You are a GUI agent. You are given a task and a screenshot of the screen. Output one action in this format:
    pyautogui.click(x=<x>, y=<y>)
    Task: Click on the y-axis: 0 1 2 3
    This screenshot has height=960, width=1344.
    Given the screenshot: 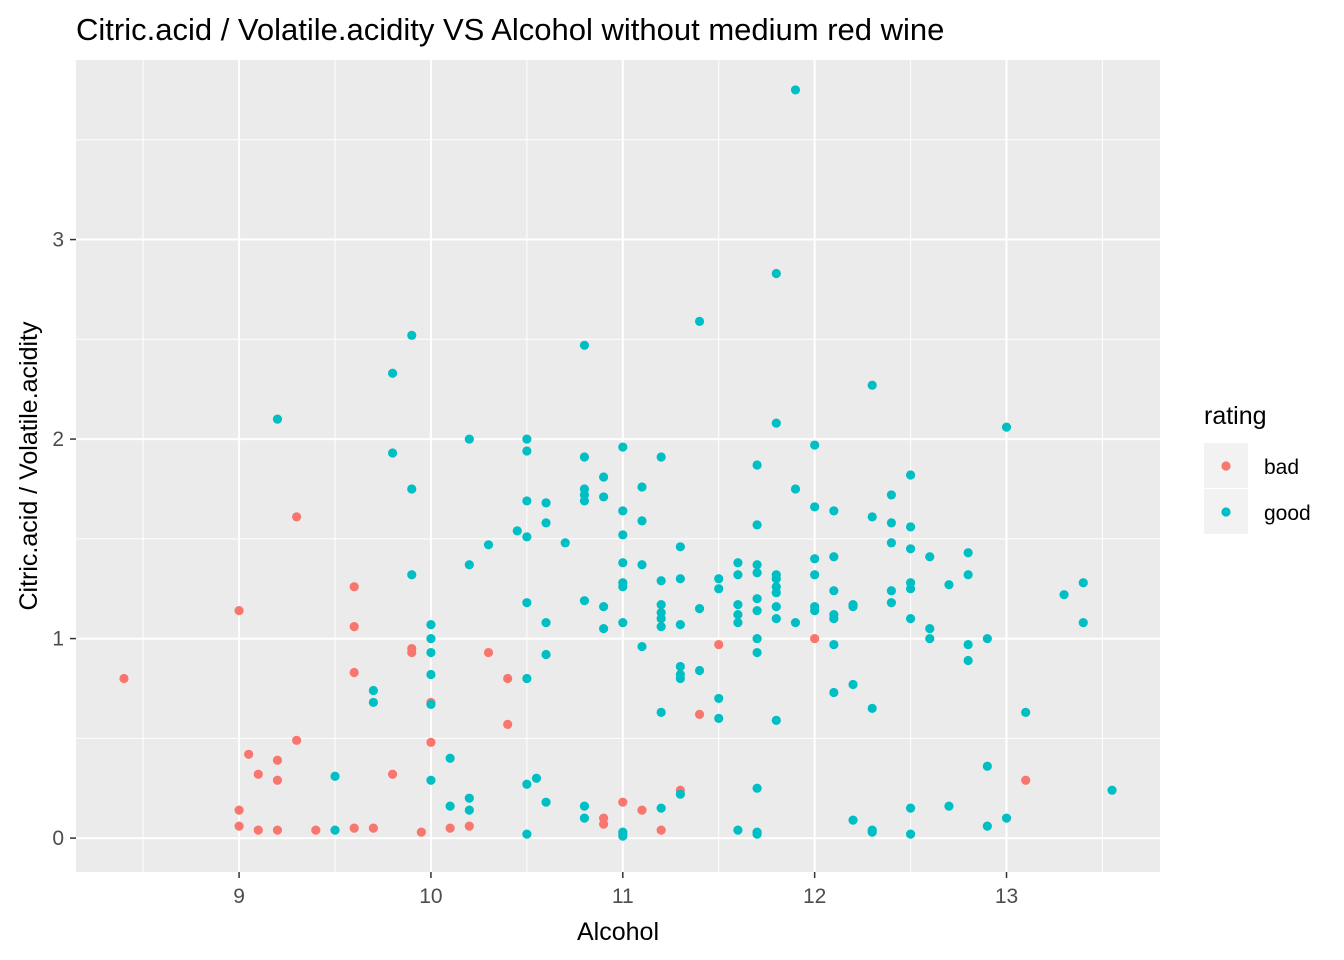 What is the action you would take?
    pyautogui.click(x=64, y=539)
    